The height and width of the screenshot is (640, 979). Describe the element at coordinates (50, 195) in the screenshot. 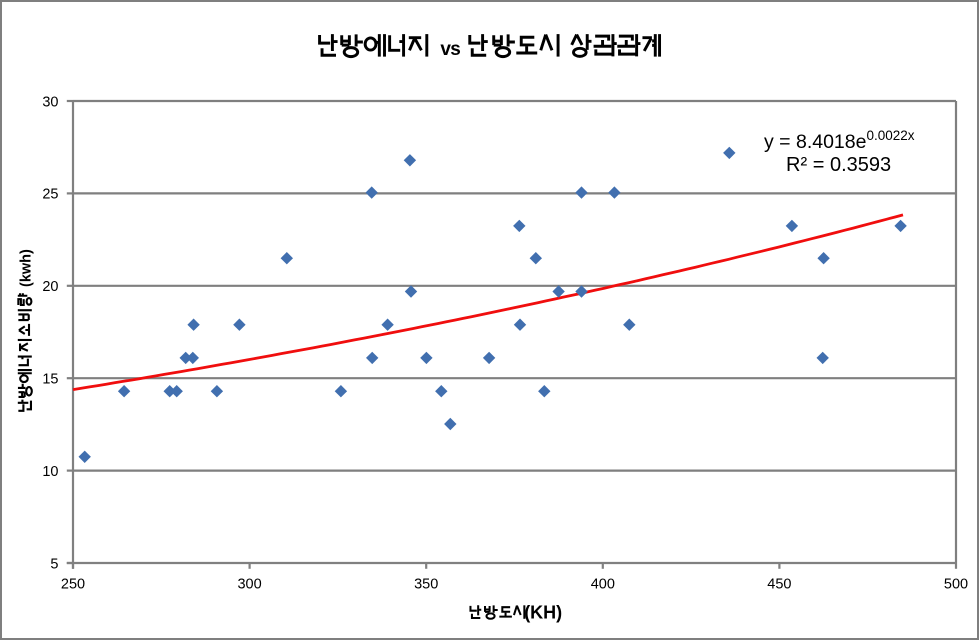

I see `svg-text: 25` at that location.